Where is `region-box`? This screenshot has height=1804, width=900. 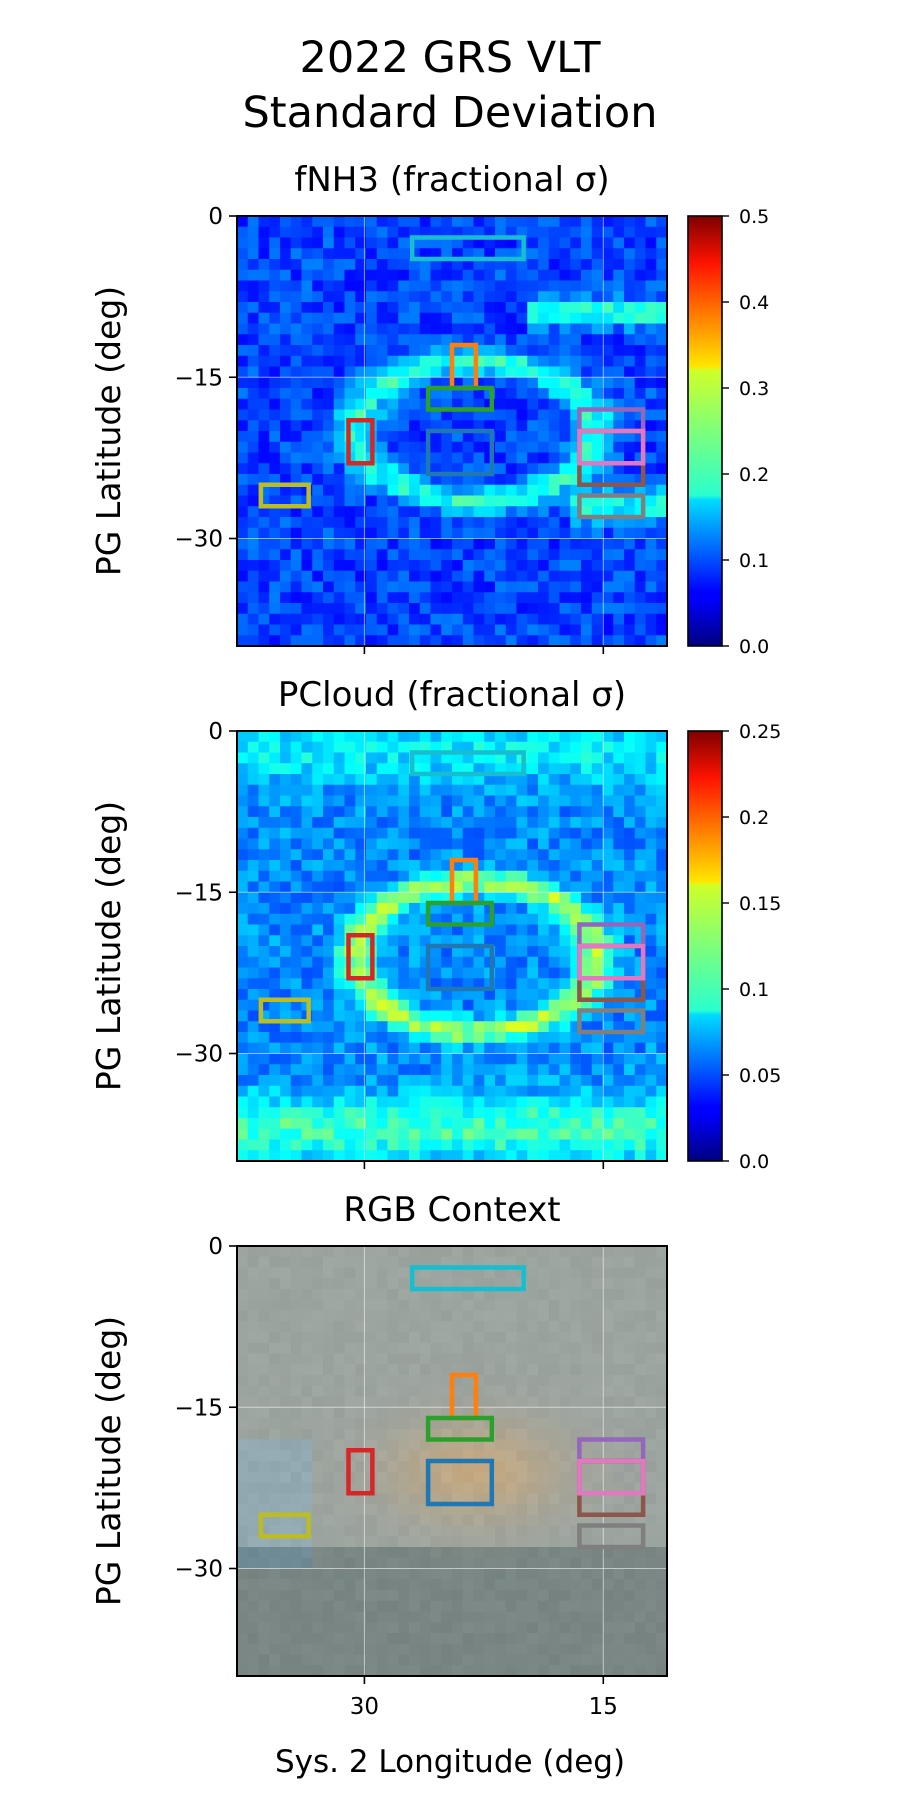
region-box is located at coordinates (460, 967).